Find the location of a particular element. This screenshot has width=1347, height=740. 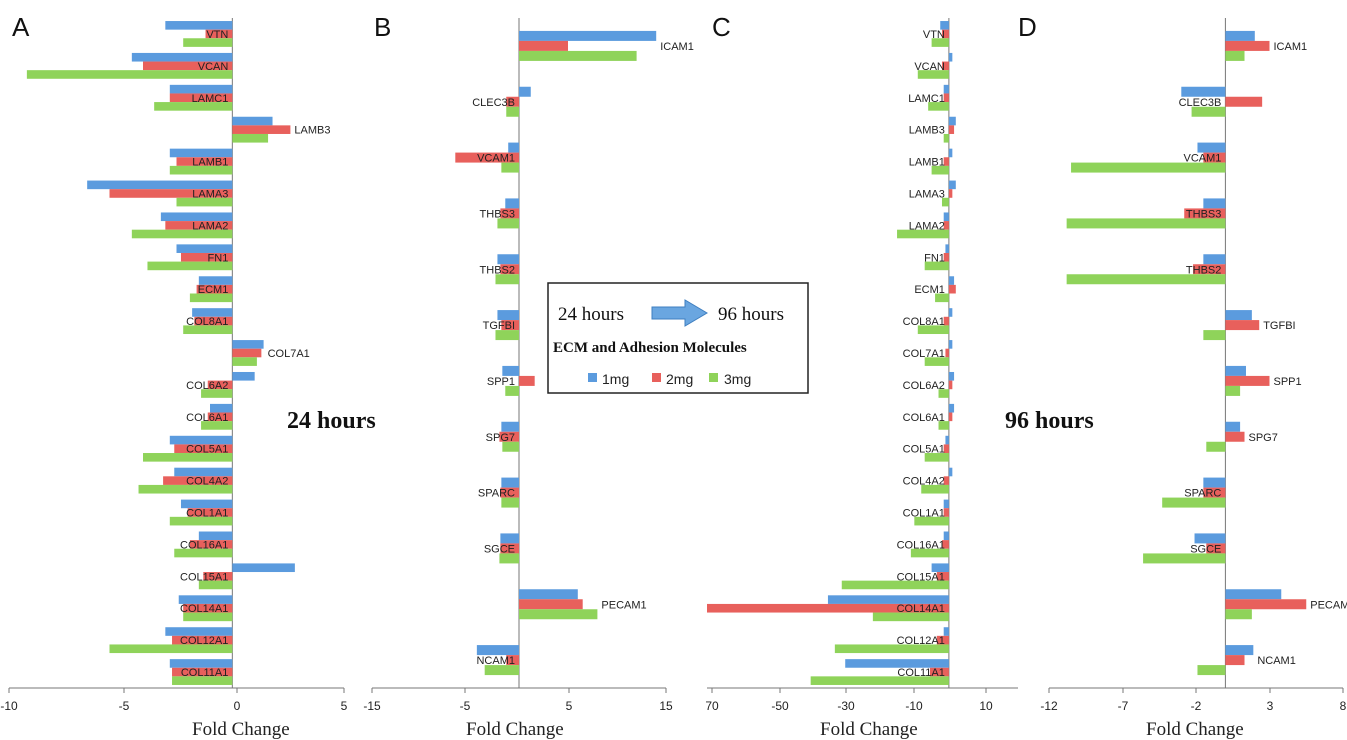

x-axis-title-d: Fold Change is located at coordinates (1195, 729).